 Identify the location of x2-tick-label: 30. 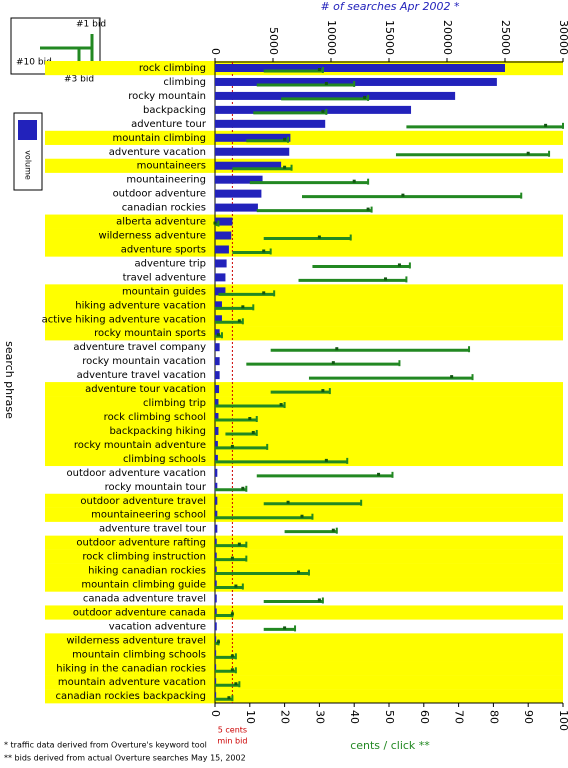
(319, 717).